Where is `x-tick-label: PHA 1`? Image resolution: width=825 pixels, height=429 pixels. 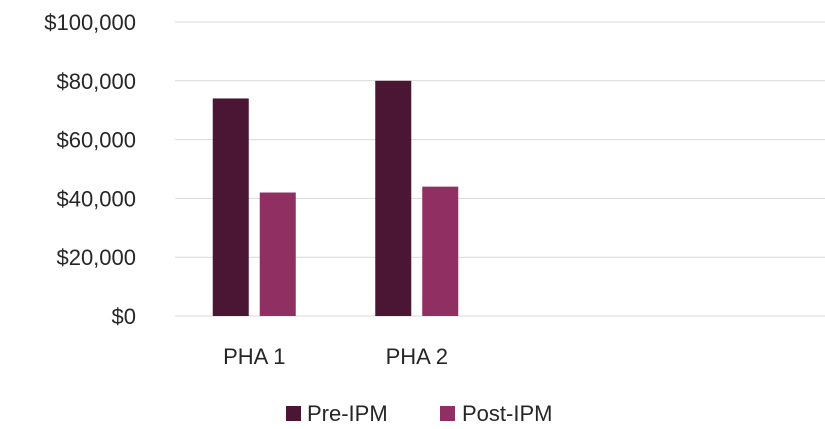 x-tick-label: PHA 1 is located at coordinates (254, 356).